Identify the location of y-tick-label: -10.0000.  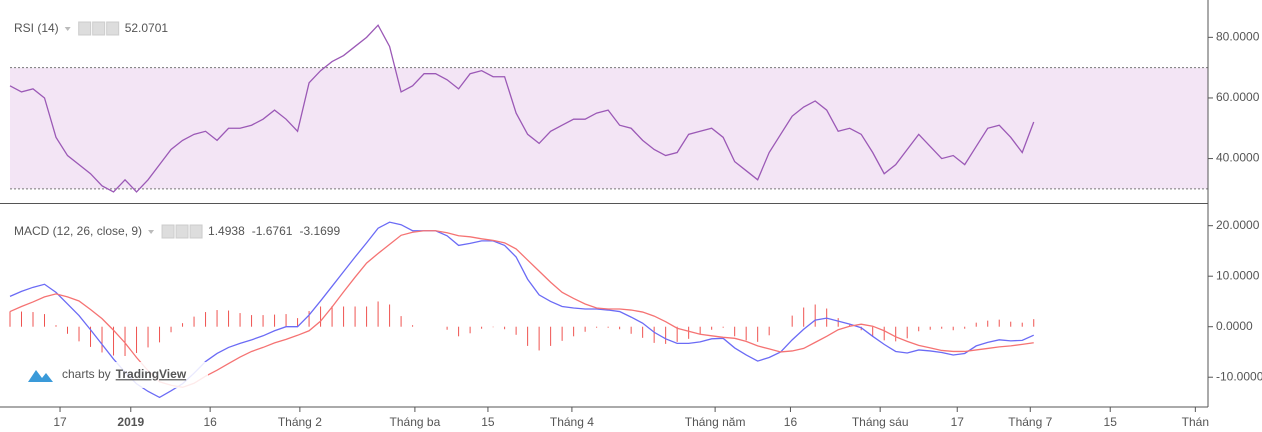
(1239, 376).